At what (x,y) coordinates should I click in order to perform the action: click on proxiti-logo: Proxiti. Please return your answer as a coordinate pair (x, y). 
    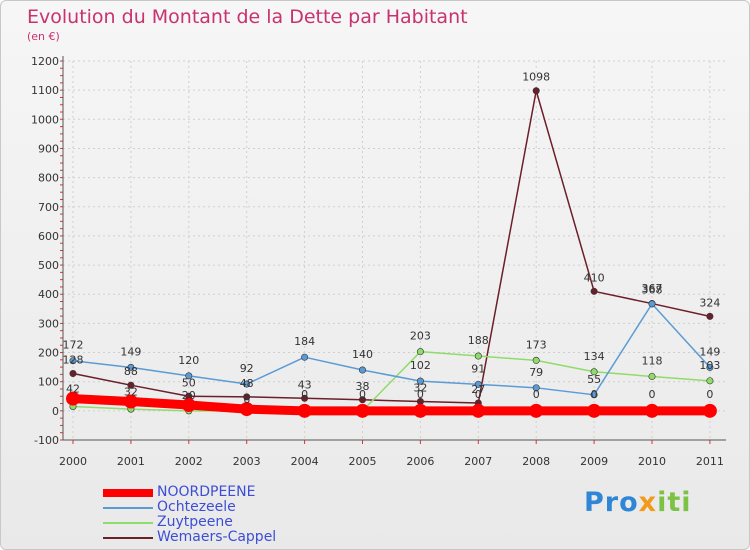
    Looking at the image, I should click on (638, 502).